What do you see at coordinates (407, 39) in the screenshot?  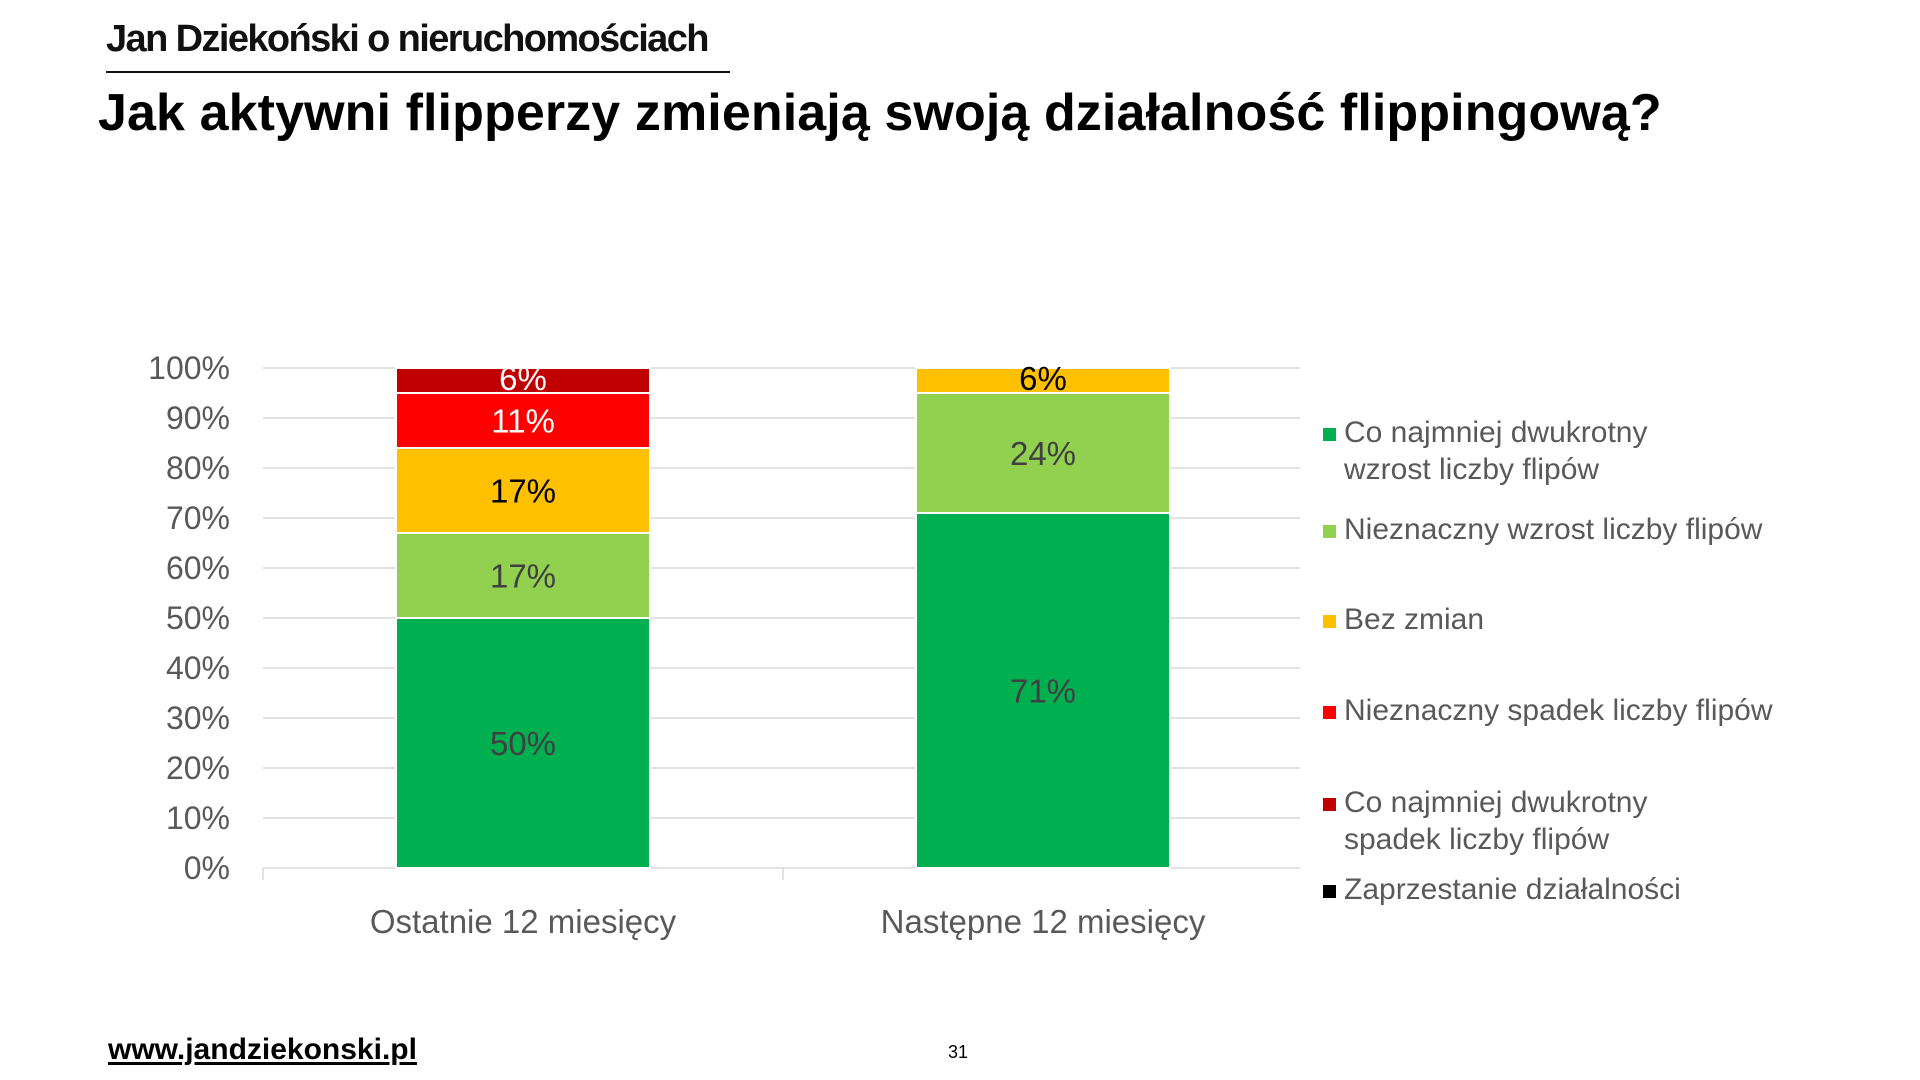 I see `brand-header: Jan Dziekoński o nieruchomościach` at bounding box center [407, 39].